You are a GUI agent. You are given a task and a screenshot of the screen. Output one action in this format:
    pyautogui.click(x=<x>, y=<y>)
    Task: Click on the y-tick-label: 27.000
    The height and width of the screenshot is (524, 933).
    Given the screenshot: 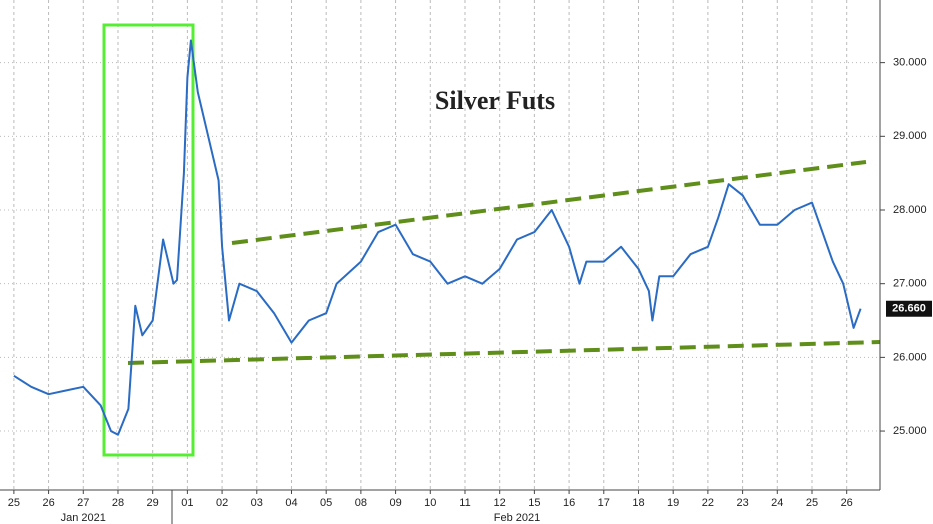 What is the action you would take?
    pyautogui.click(x=910, y=284)
    